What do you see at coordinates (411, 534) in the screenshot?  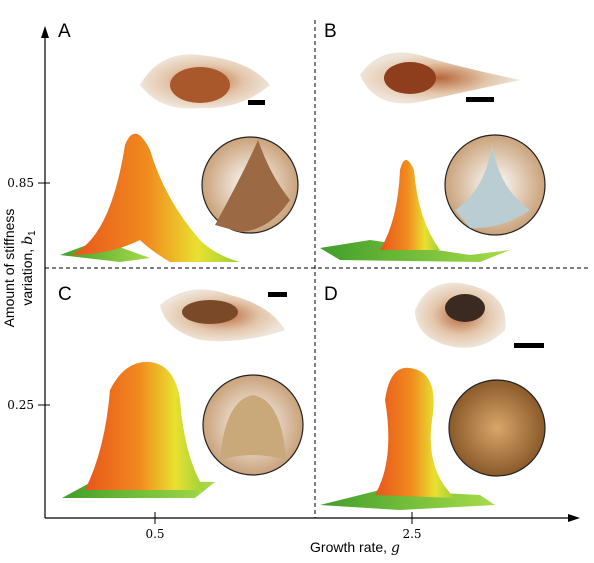 I see `x-tick-label: 2.5` at bounding box center [411, 534].